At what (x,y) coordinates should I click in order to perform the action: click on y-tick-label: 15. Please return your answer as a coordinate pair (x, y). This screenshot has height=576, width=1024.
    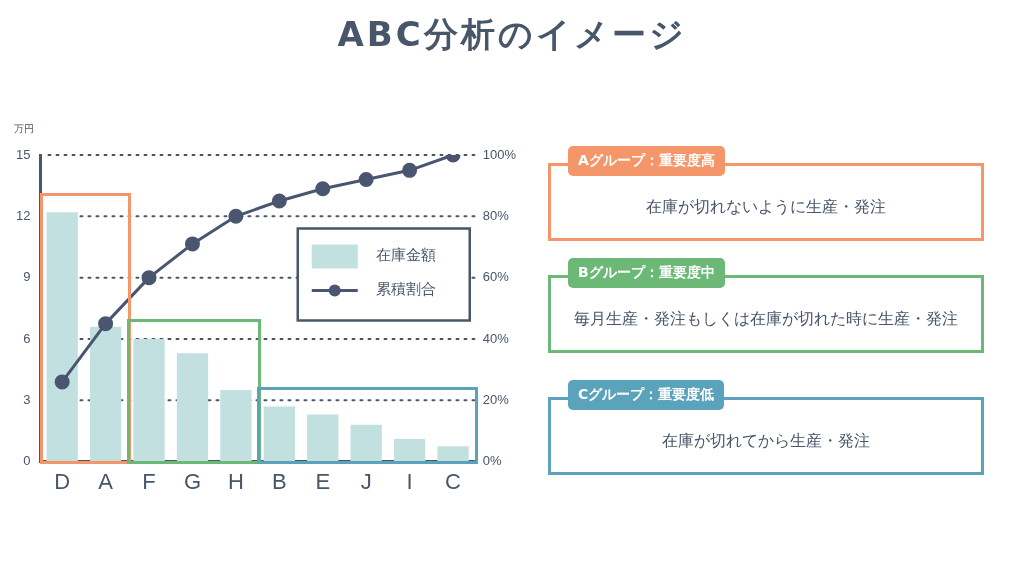
    Looking at the image, I should click on (23, 154).